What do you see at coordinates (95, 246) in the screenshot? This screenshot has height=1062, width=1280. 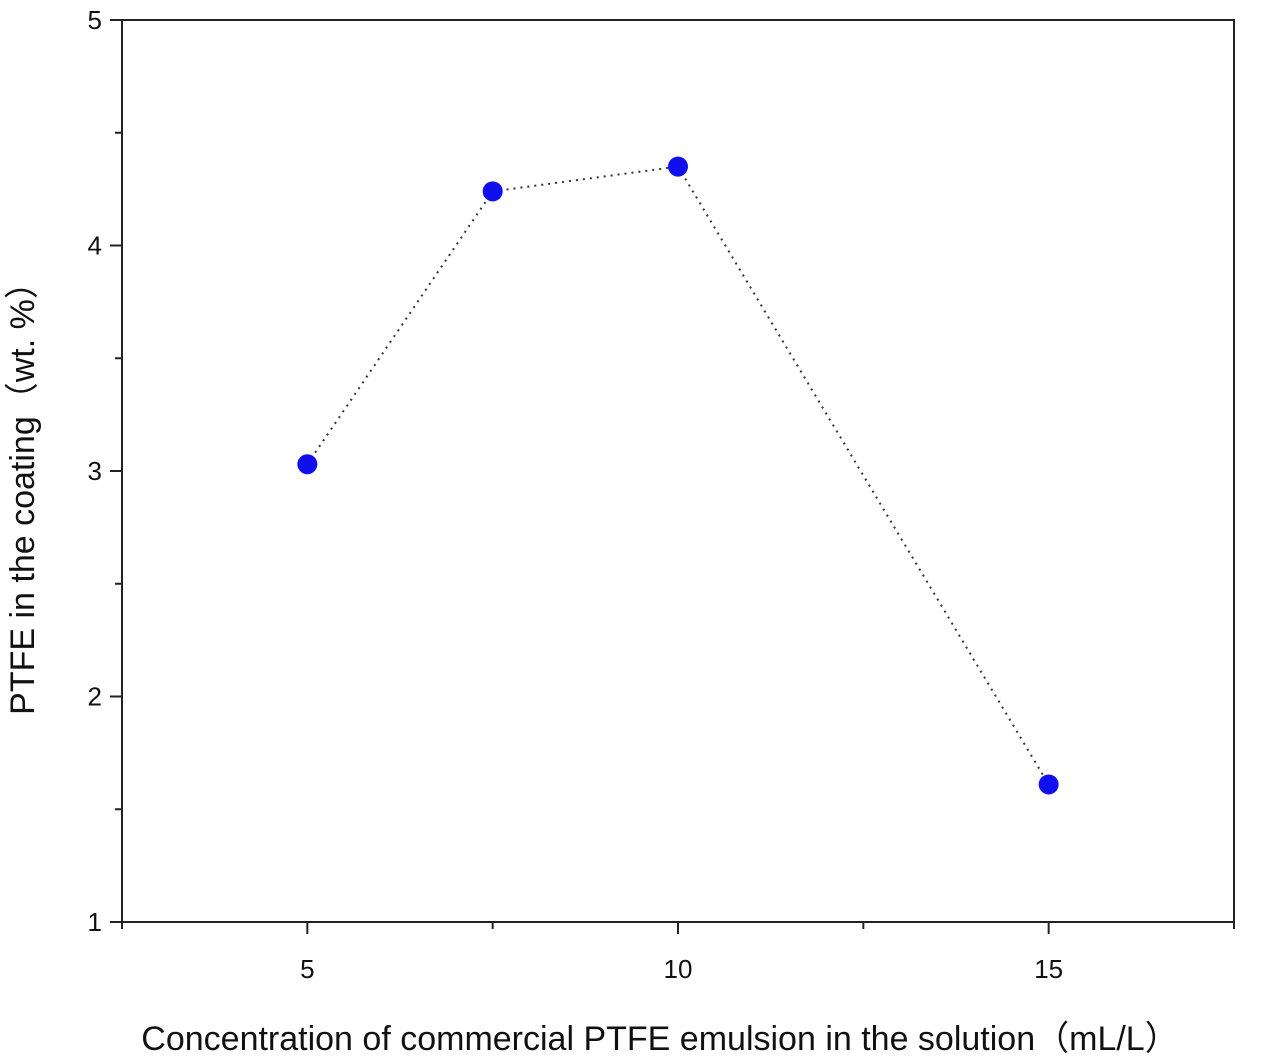 I see `y-tick-label: 4` at bounding box center [95, 246].